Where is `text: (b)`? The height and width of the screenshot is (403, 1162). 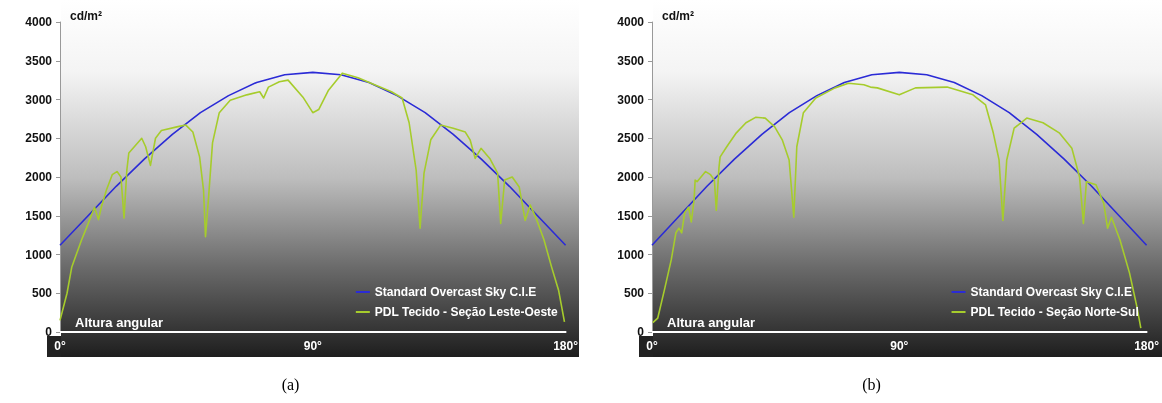 text: (b) is located at coordinates (871, 384).